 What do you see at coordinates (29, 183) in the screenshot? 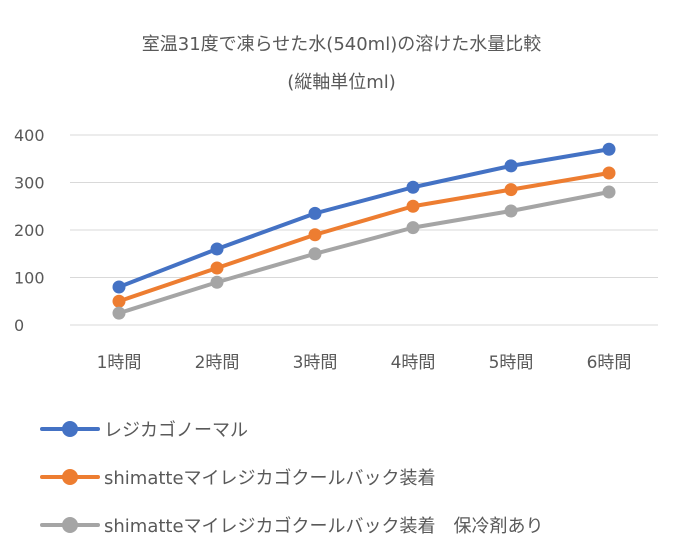
I see `y-tick-label-3: 300` at bounding box center [29, 183].